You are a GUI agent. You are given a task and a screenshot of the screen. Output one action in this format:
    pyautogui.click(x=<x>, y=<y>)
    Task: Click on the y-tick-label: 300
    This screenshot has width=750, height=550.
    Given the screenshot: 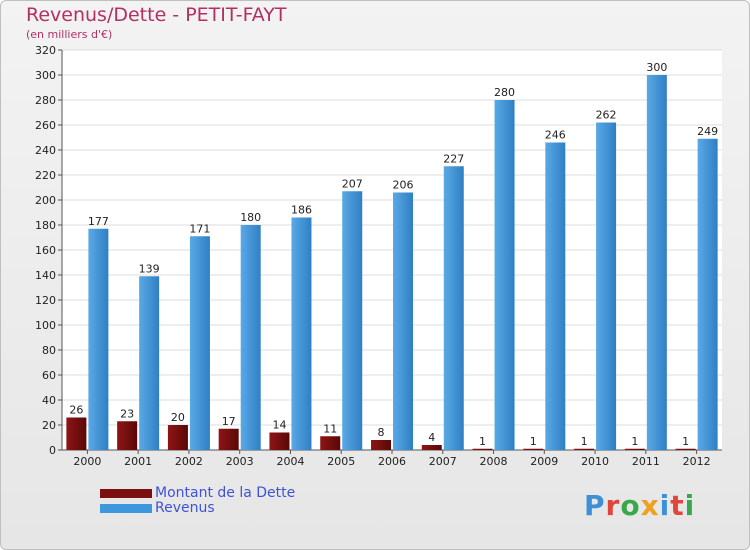 What is the action you would take?
    pyautogui.click(x=45, y=75)
    